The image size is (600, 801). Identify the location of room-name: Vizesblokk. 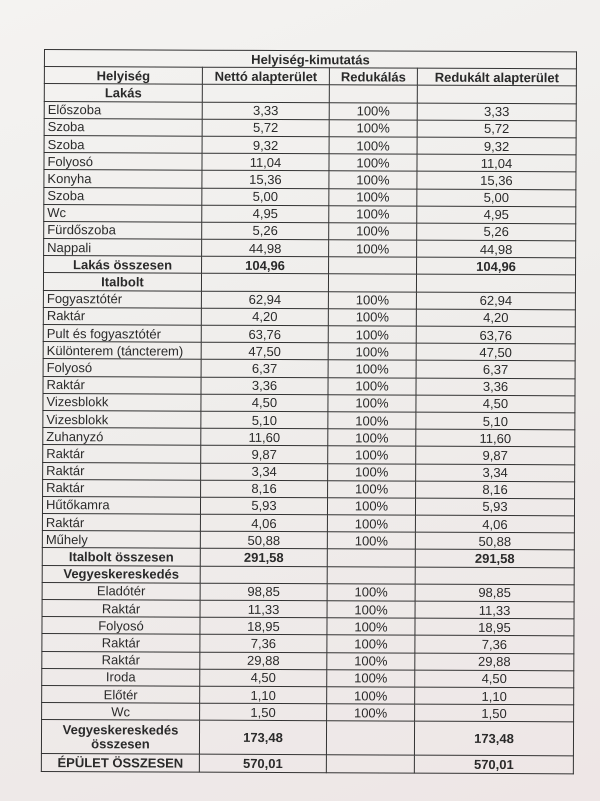
(121, 402).